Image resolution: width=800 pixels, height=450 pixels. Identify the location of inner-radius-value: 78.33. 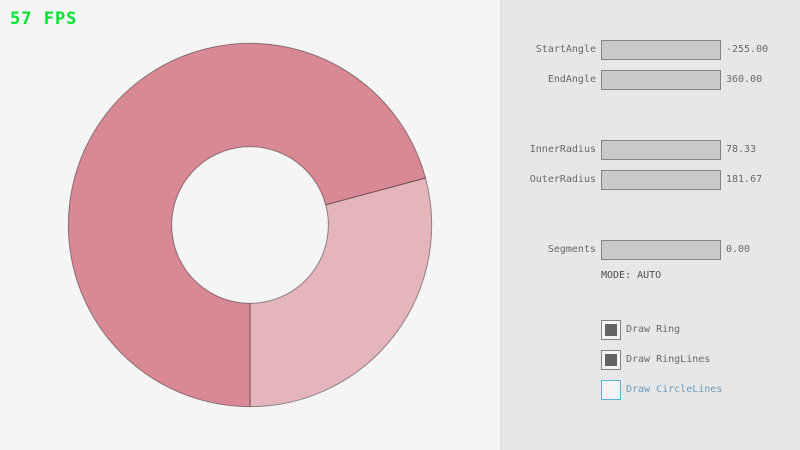
(741, 149).